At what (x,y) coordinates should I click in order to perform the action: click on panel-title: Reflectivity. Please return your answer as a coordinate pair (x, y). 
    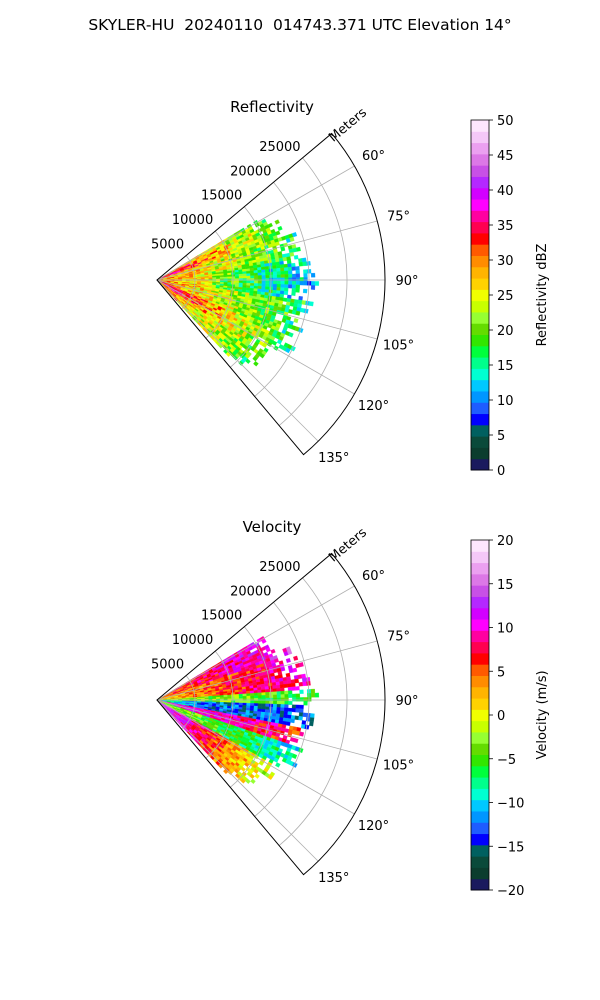
    Looking at the image, I should click on (272, 107).